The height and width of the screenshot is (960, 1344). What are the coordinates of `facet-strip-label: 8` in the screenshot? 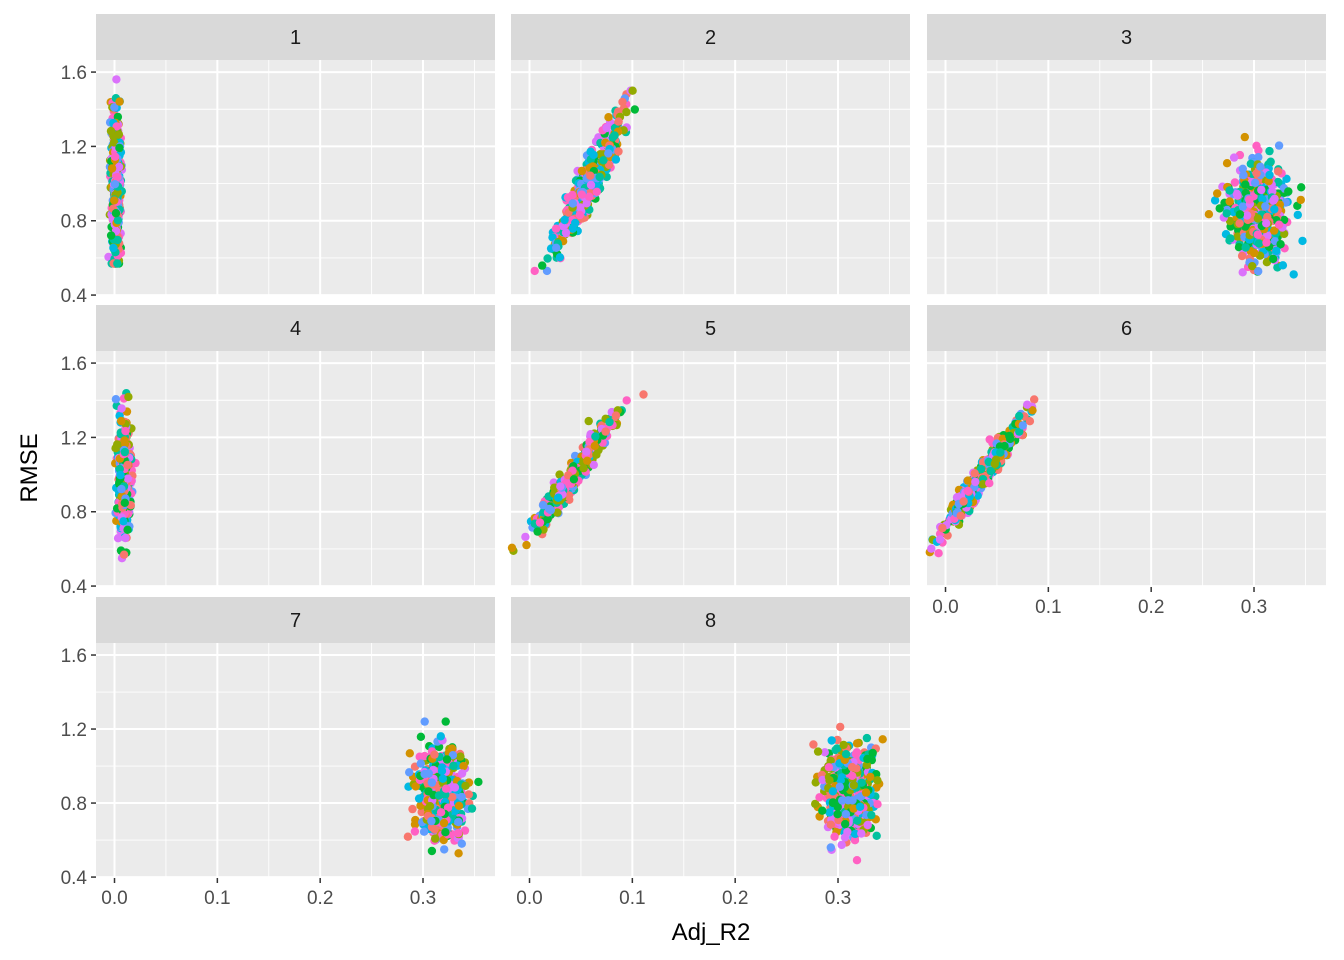 It's located at (710, 621).